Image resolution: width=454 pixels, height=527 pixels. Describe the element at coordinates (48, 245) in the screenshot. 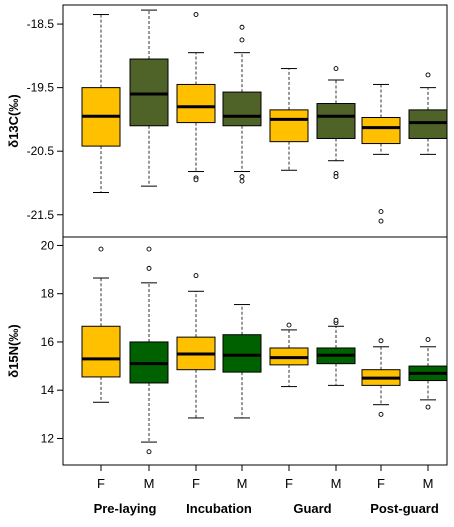

I see `nitrogen-y-tick-label: 20` at that location.